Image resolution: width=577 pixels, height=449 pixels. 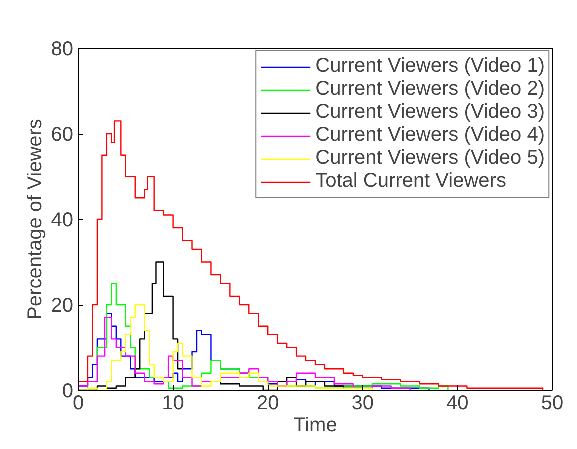 I want to click on legend-label: Current Viewers (Video 5), so click(x=430, y=158).